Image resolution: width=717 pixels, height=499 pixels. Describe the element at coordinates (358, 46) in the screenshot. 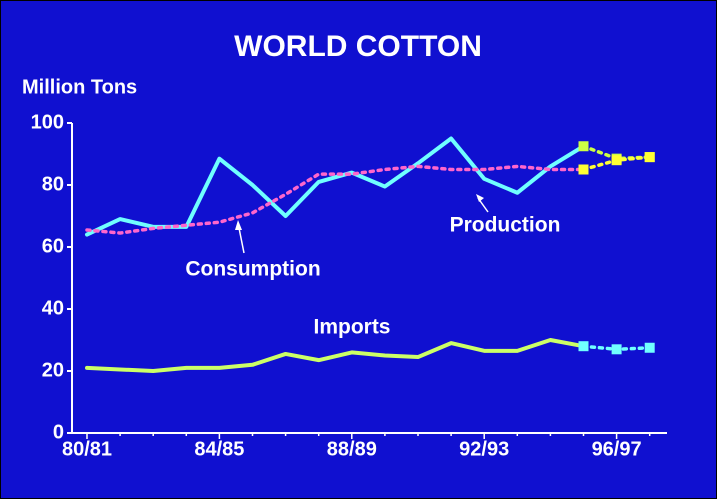

I see `chart-title: WORLD COTTON` at that location.